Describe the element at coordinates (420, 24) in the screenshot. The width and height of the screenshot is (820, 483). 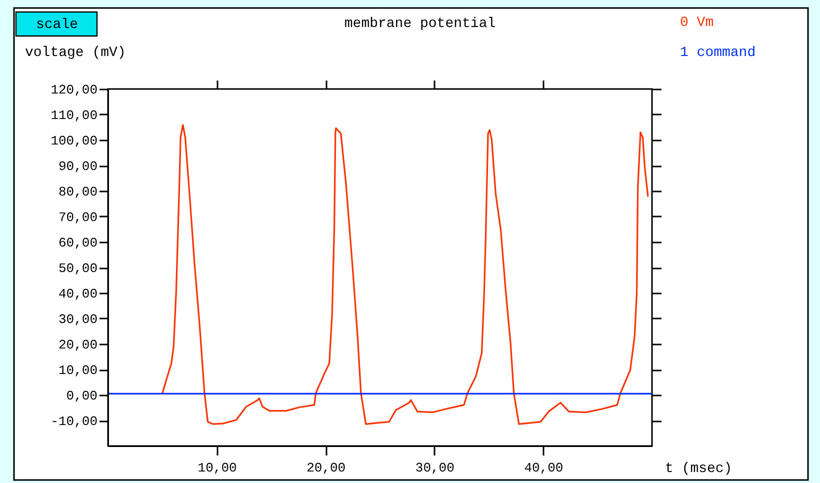
I see `chart-title: membrane potential` at that location.